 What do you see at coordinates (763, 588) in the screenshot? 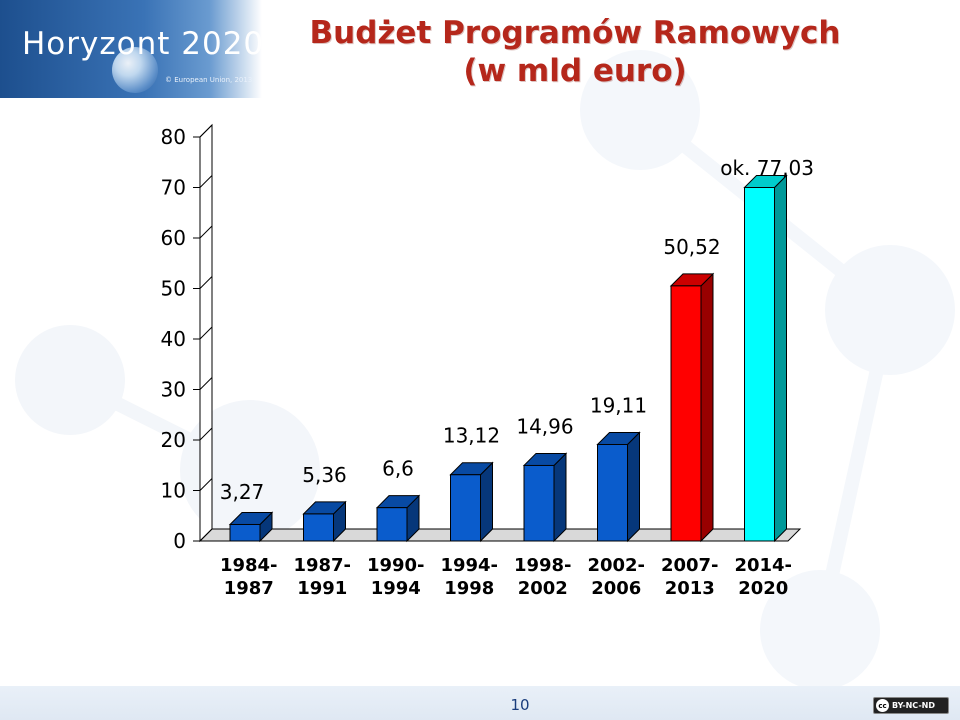
I see `x-category-label: 2020` at bounding box center [763, 588].